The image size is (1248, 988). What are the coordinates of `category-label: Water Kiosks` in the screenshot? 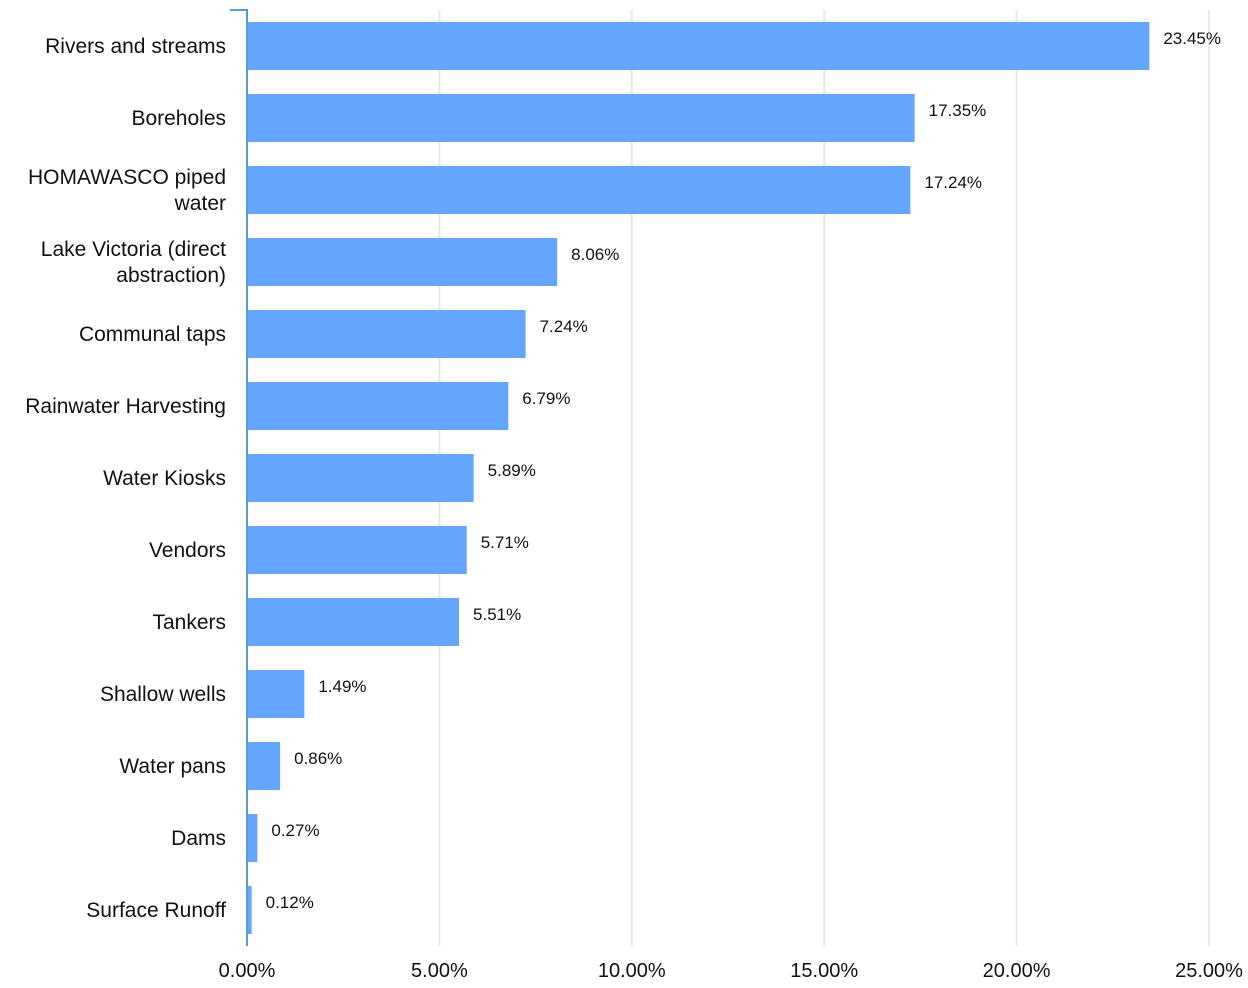 It's located at (164, 478).